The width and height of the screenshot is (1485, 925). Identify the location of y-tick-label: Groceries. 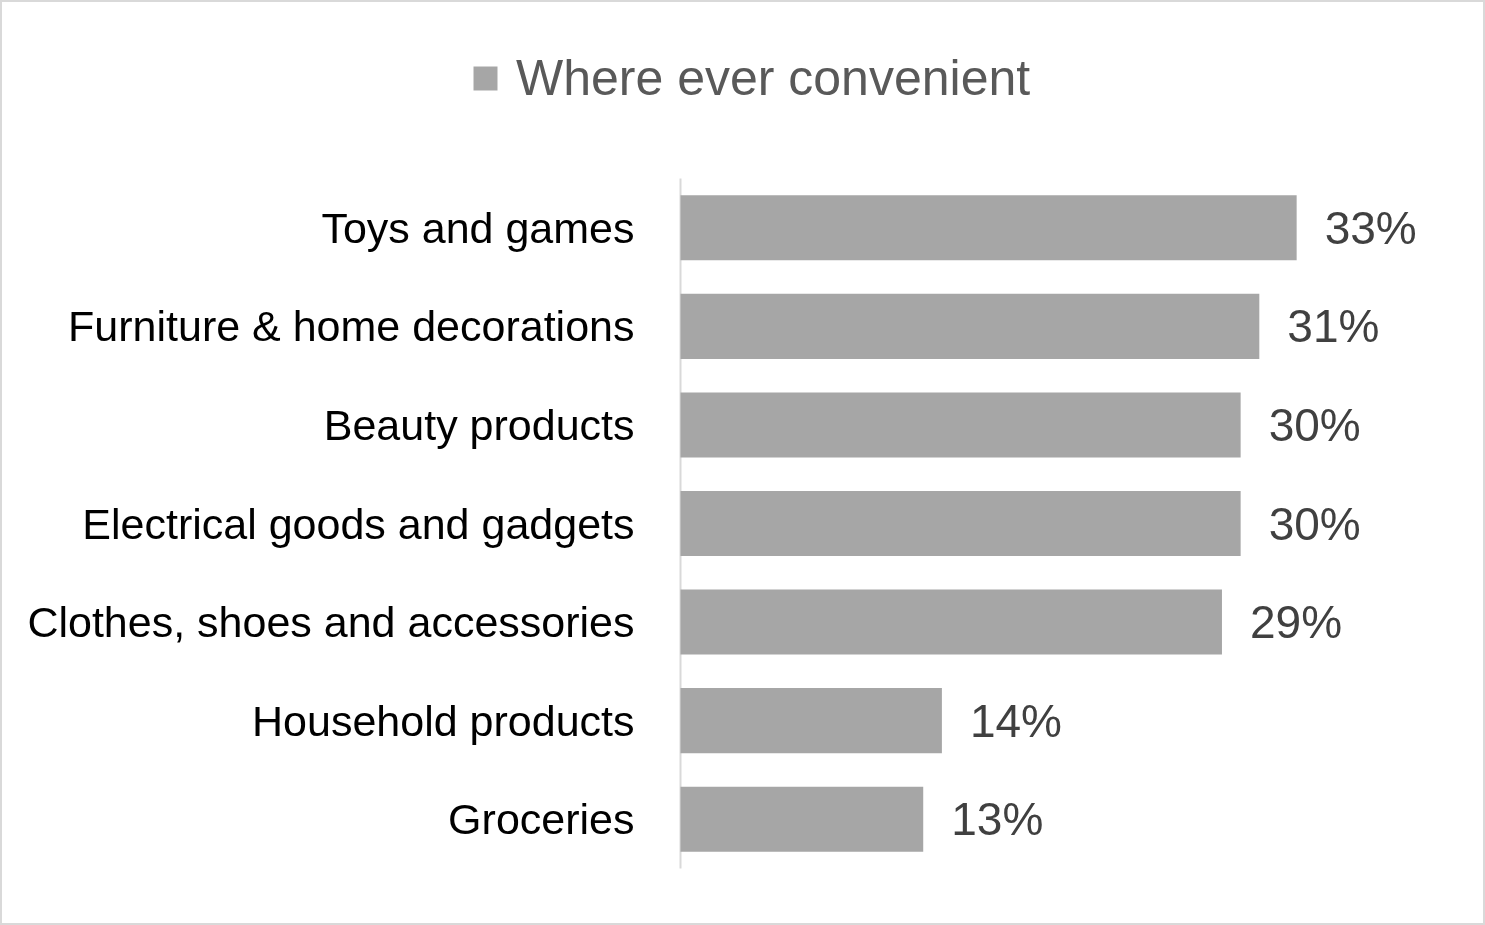
(541, 819).